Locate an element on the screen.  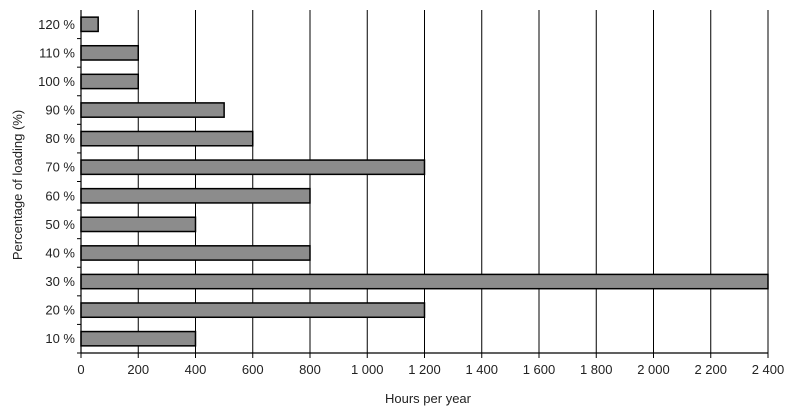
x-tick-label: 1 400 is located at coordinates (481, 369).